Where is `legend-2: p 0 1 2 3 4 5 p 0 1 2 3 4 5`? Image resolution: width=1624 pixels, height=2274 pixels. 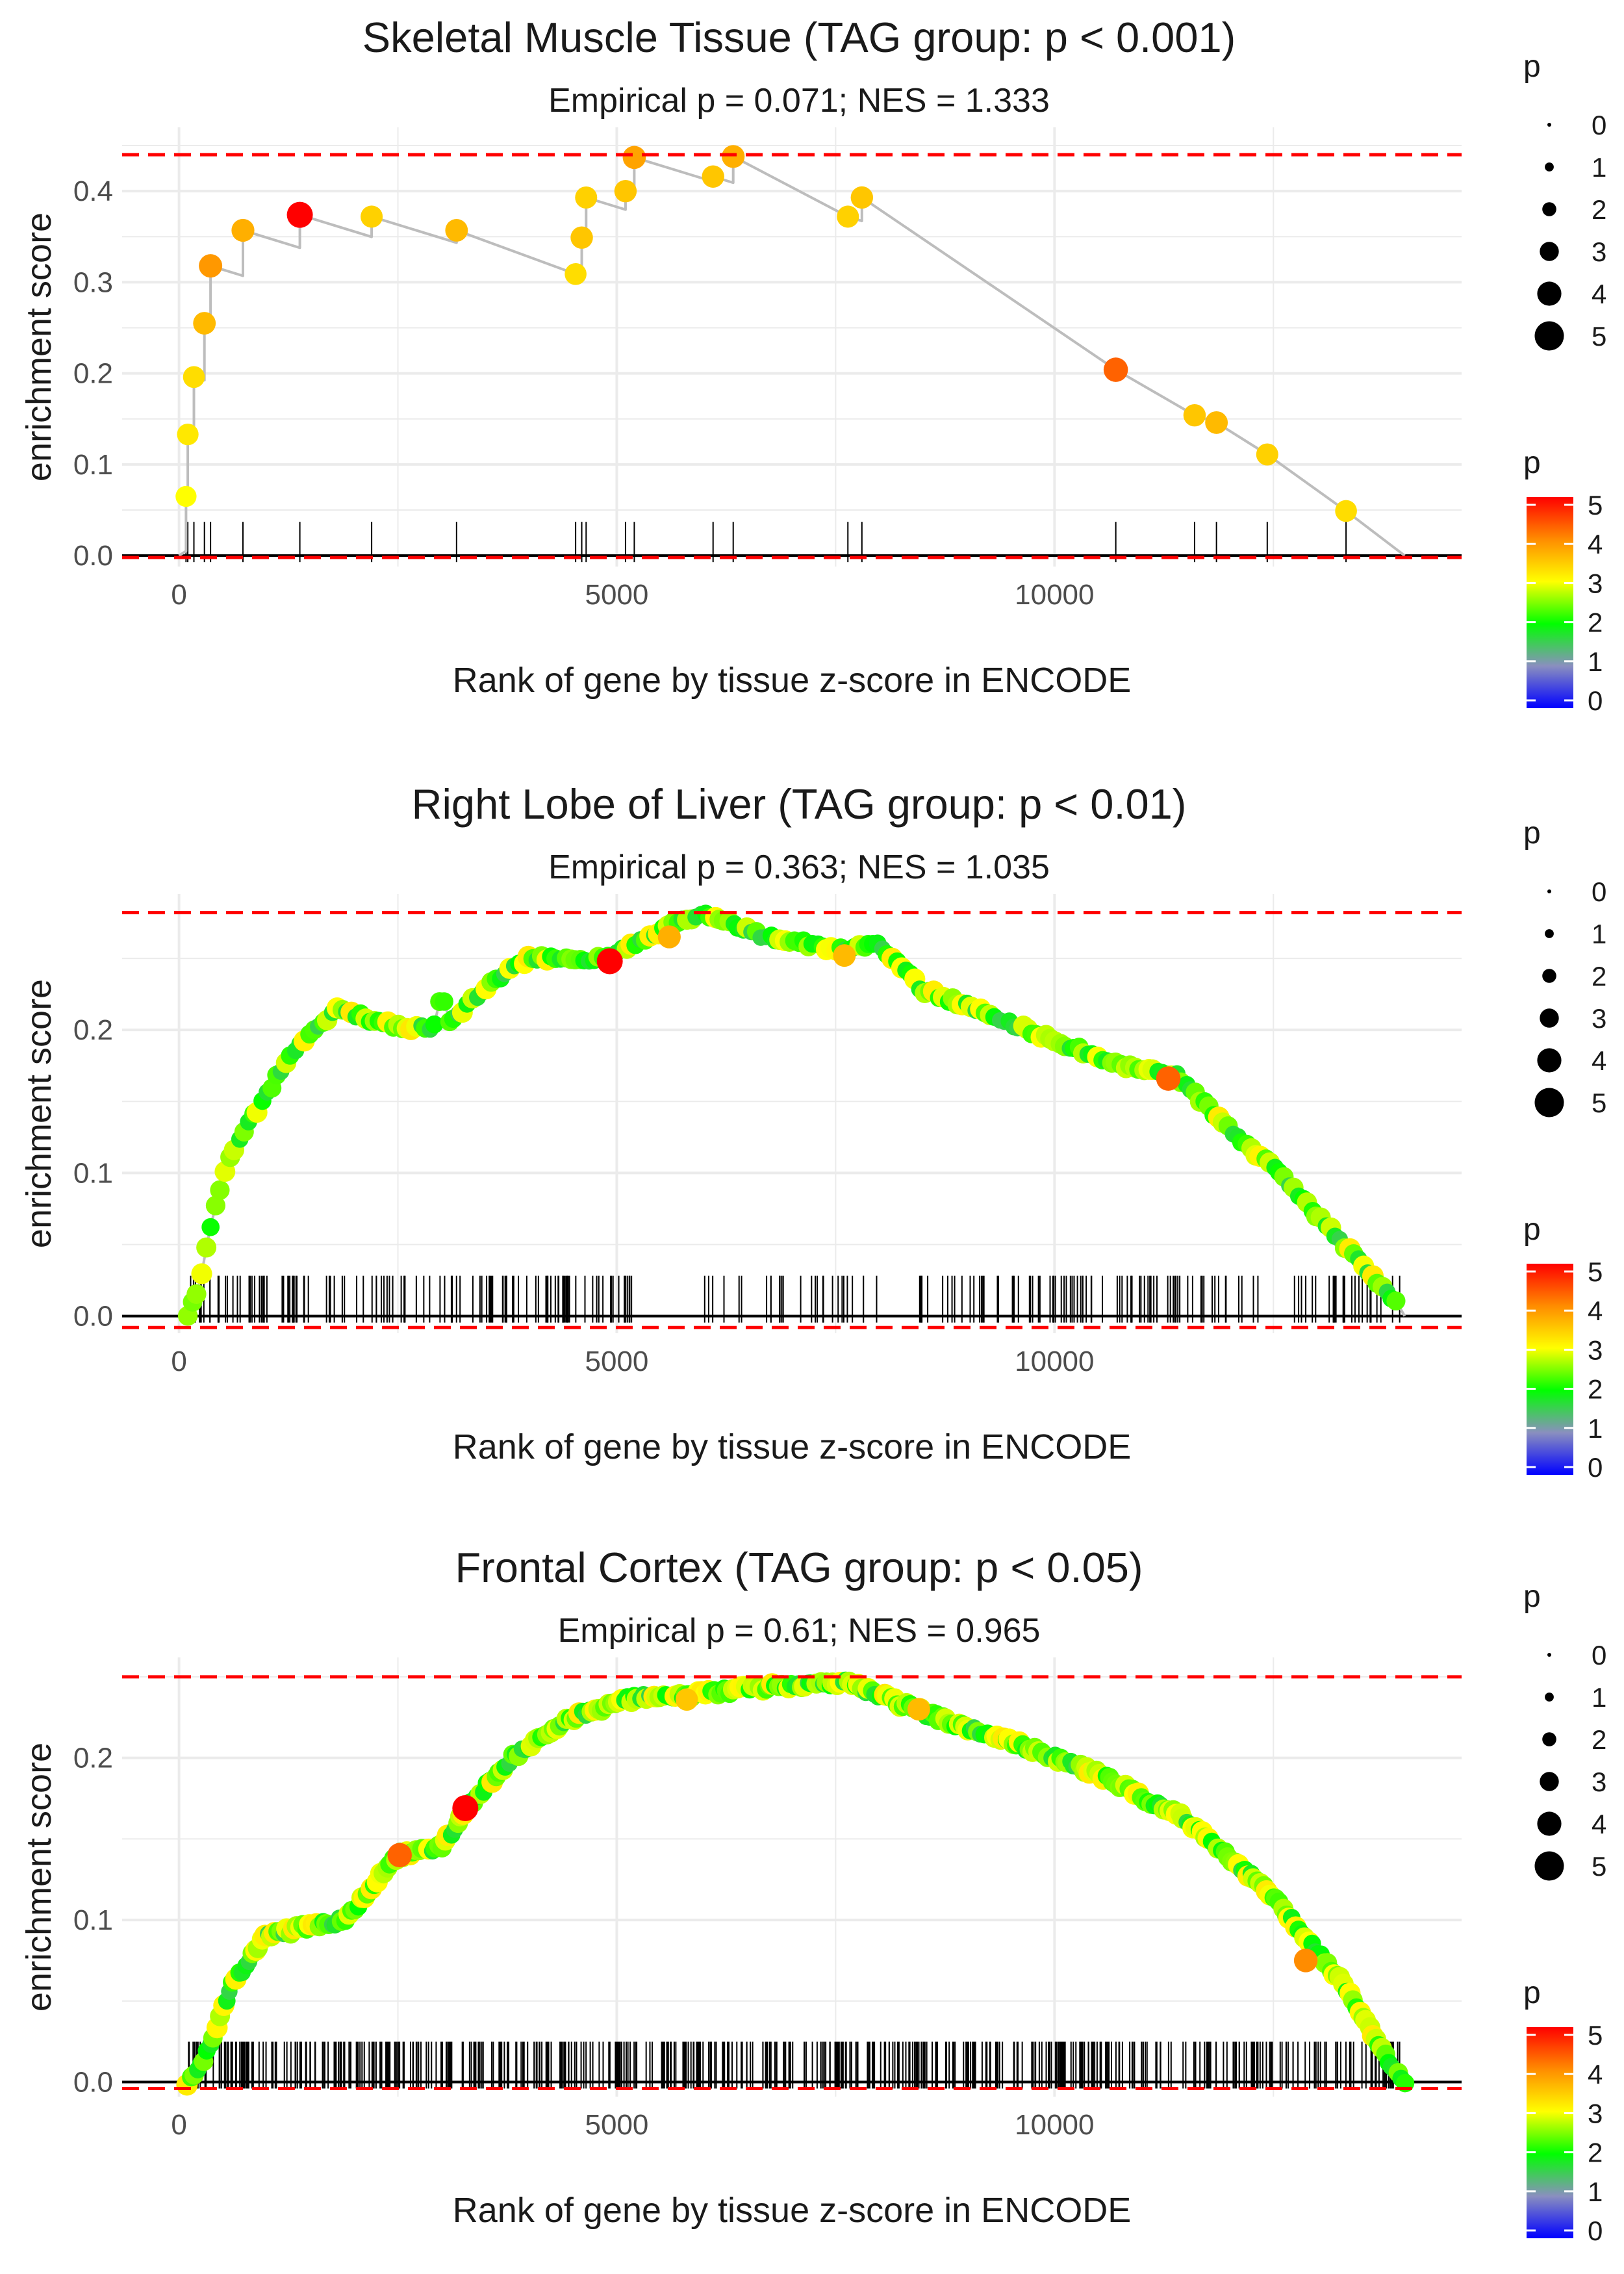
legend-2: p 0 1 2 3 4 5 p 0 1 2 3 4 5 is located at coordinates (1564, 1149).